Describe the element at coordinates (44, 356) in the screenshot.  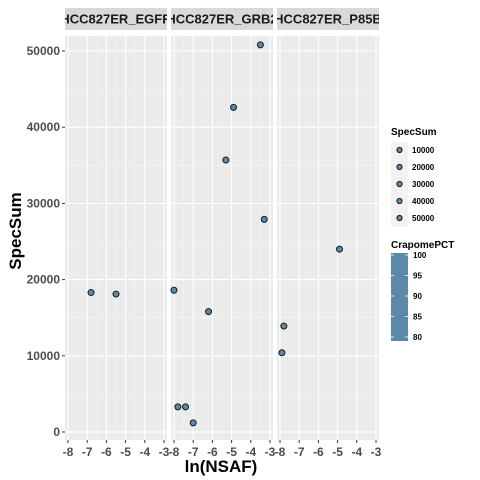
I see `y-tick-label: 10000` at that location.